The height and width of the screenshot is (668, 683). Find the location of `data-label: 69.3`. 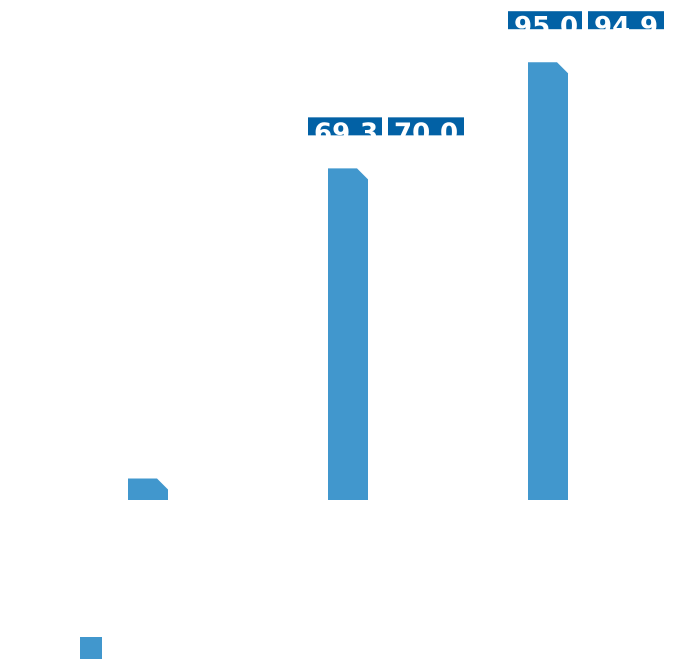

data-label: 69.3 is located at coordinates (346, 133).